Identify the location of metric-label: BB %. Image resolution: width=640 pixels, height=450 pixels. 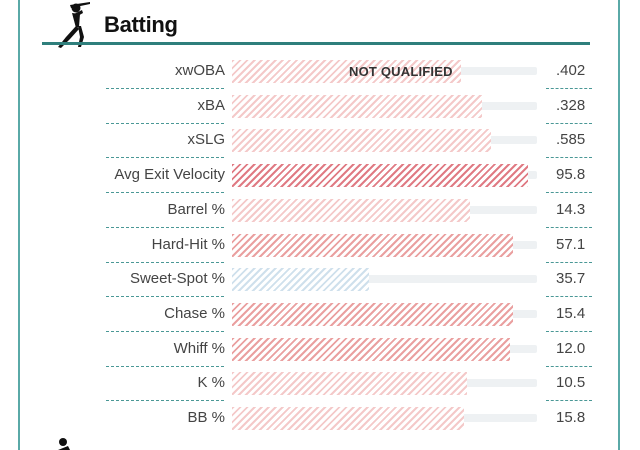
(206, 417).